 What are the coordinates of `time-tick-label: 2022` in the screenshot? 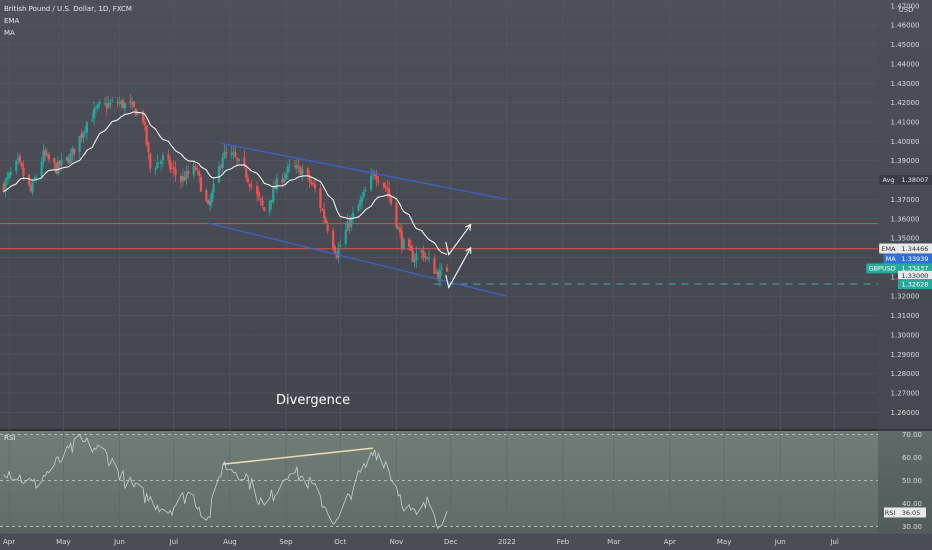 It's located at (507, 542).